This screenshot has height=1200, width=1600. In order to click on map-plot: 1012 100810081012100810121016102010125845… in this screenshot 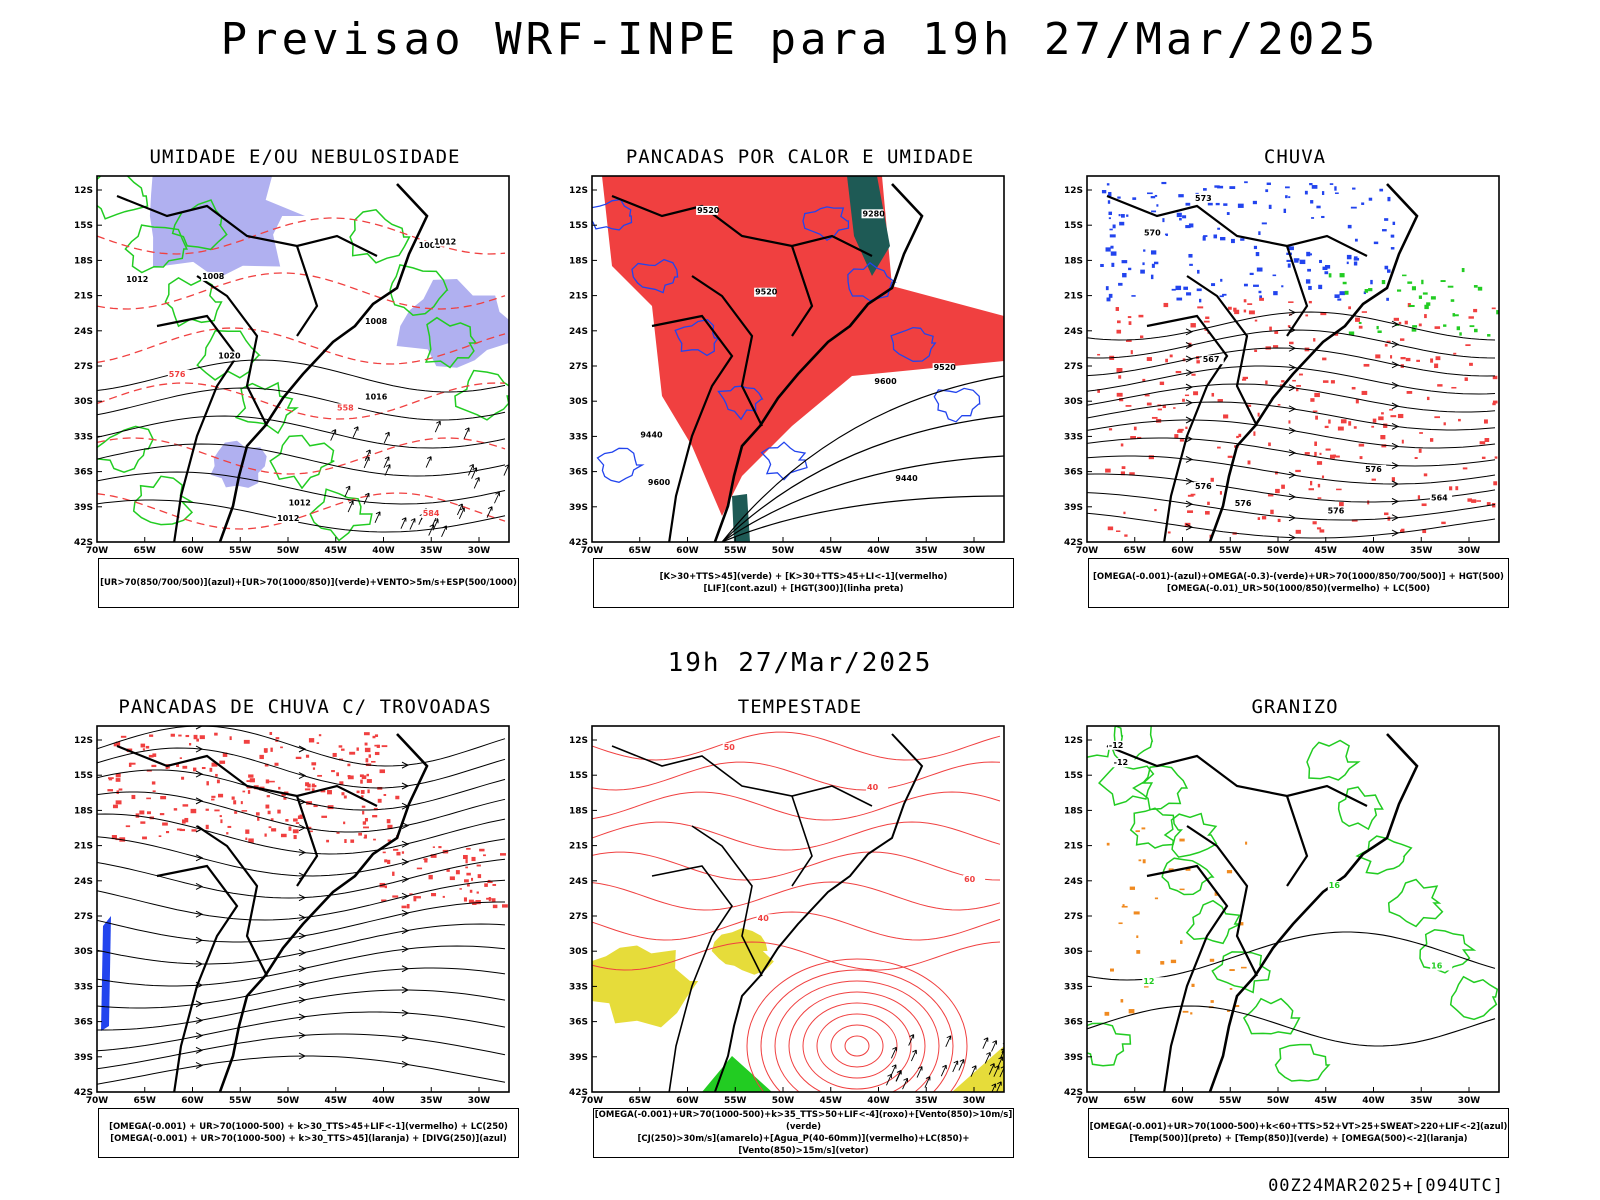, I will do `click(292, 364)`.